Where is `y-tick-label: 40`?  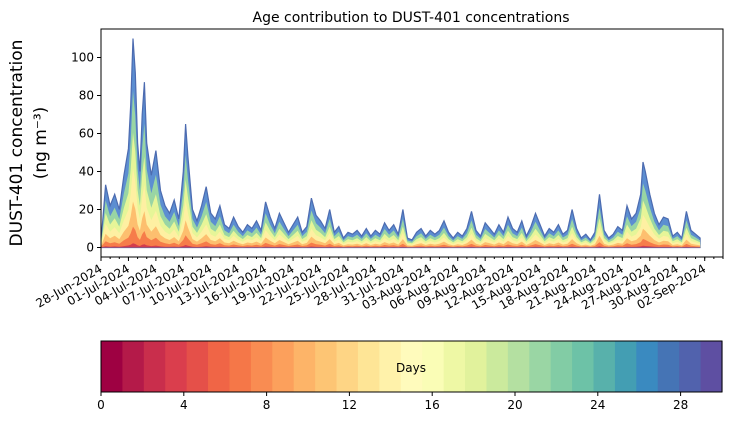 y-tick-label: 40 is located at coordinates (86, 172).